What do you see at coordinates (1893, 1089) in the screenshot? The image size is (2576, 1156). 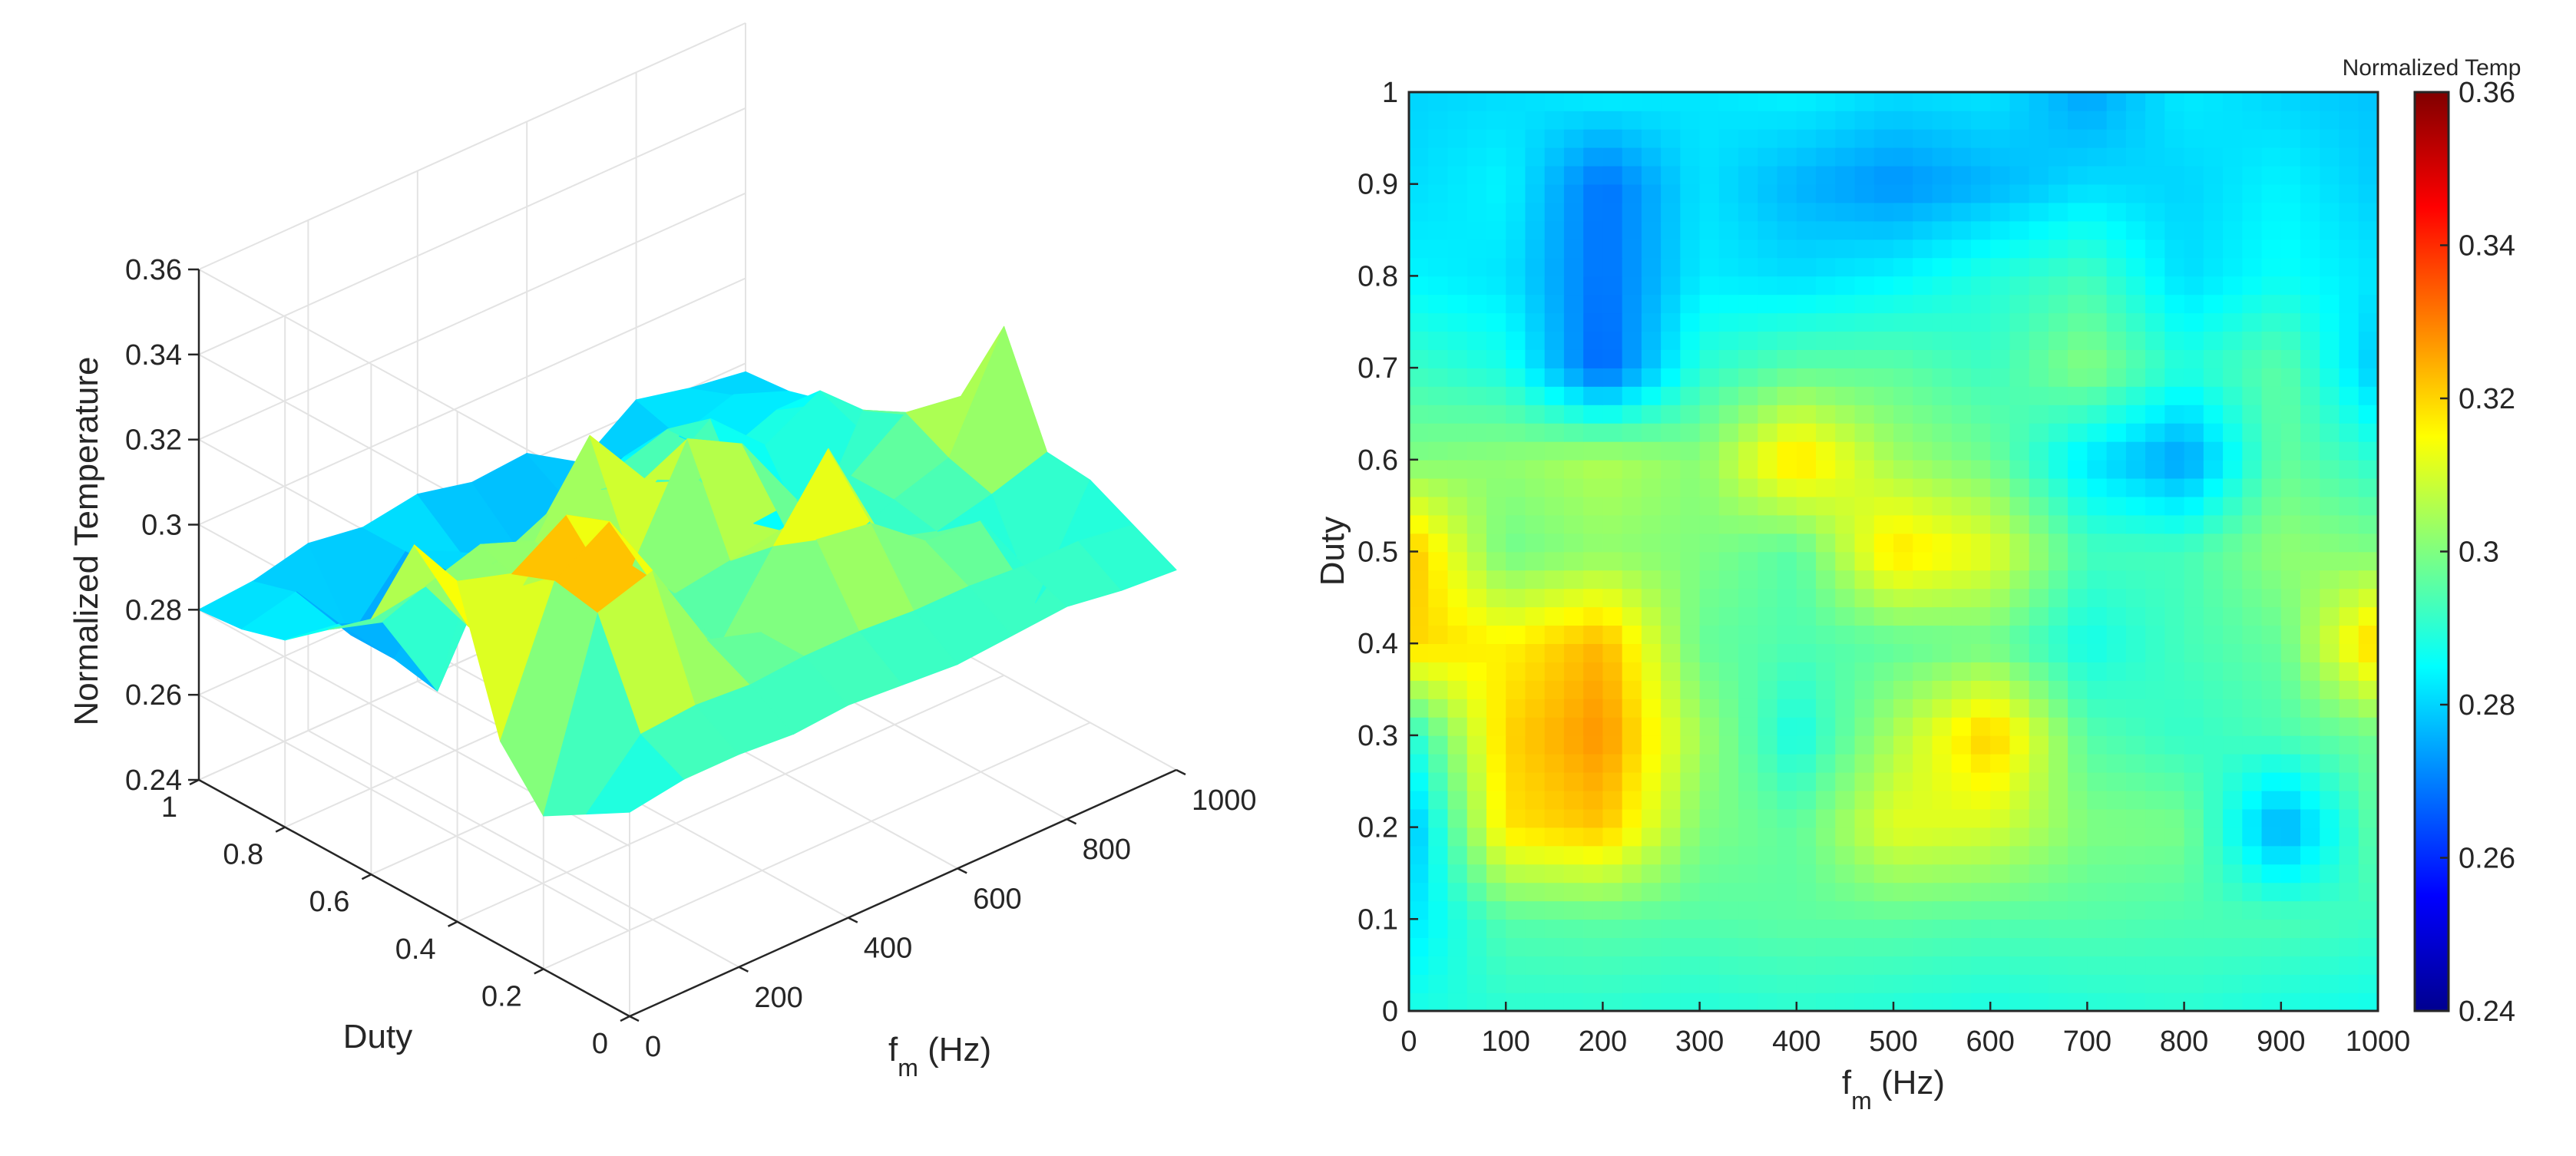 I see `heatmap-xlabel: fm (Hz)` at bounding box center [1893, 1089].